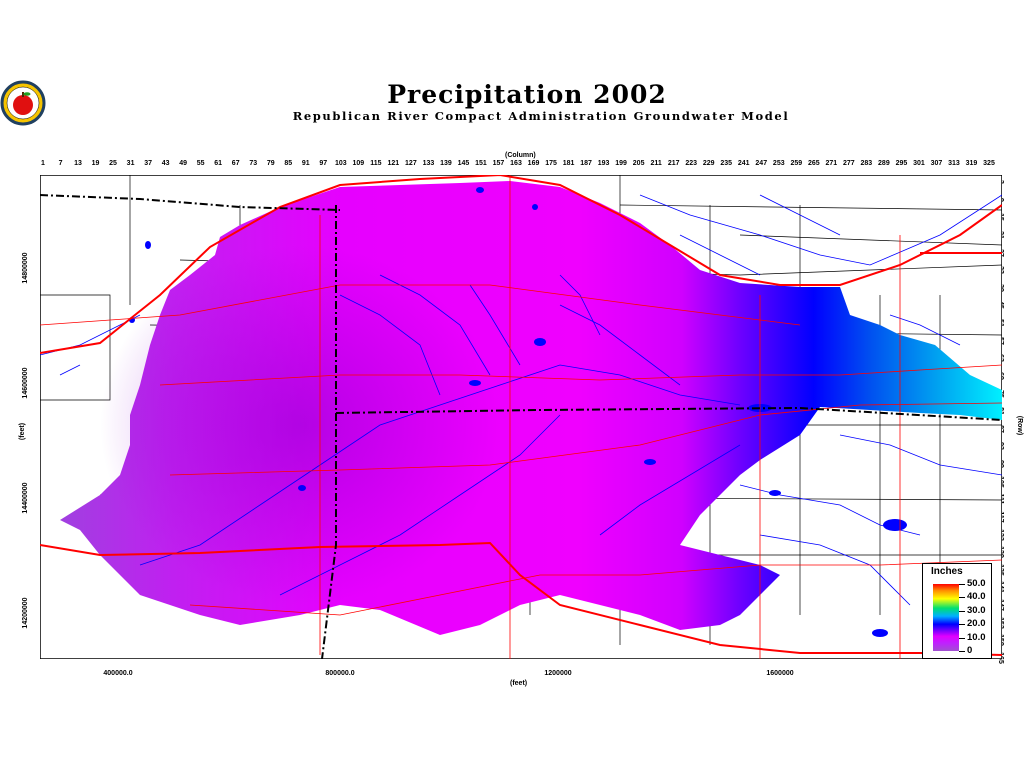 The width and height of the screenshot is (1024, 768). What do you see at coordinates (340, 673) in the screenshot?
I see `easting-tick-label: 800000.0` at bounding box center [340, 673].